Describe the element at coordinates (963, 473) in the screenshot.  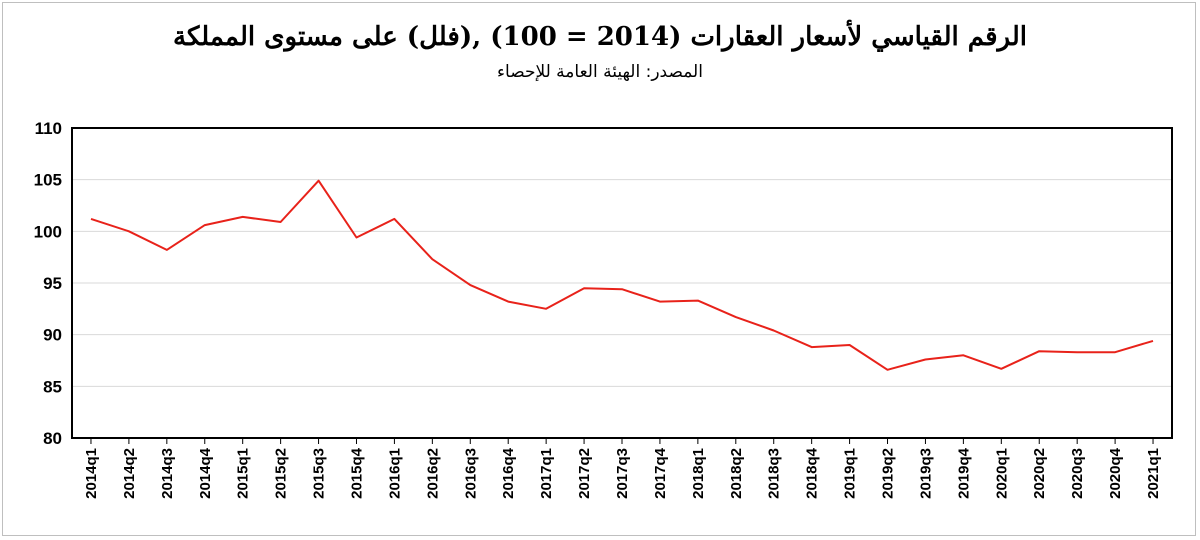
I see `x-tick-label: 2019q4` at that location.